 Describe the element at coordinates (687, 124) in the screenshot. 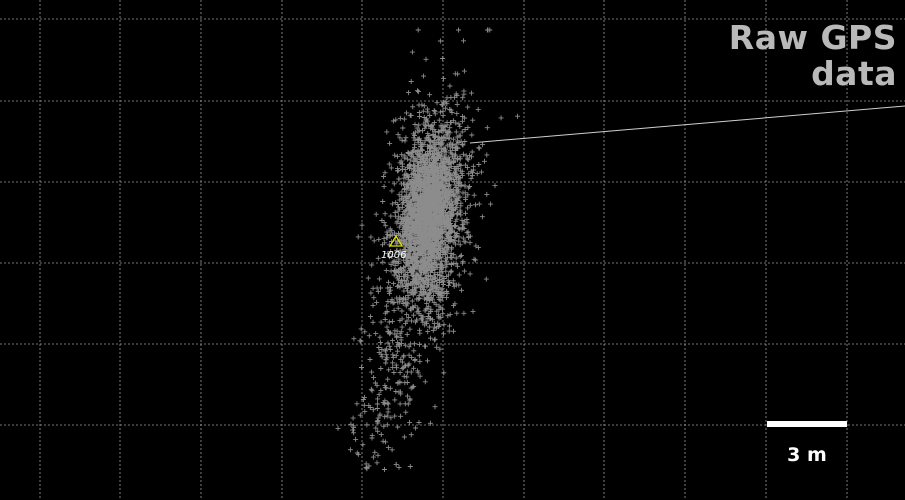

I see `leader-line` at that location.